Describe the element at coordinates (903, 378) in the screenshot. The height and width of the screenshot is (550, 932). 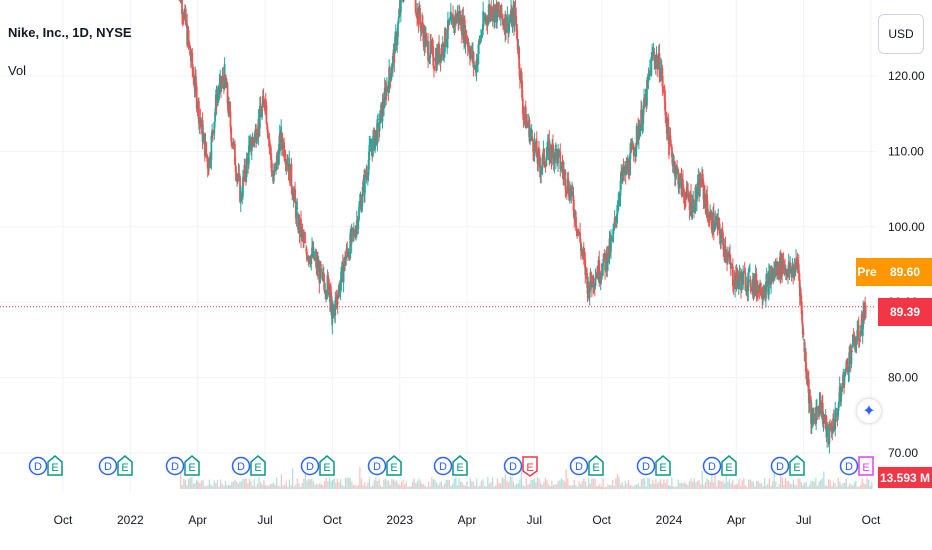
I see `y-tick-label: 80.00` at that location.